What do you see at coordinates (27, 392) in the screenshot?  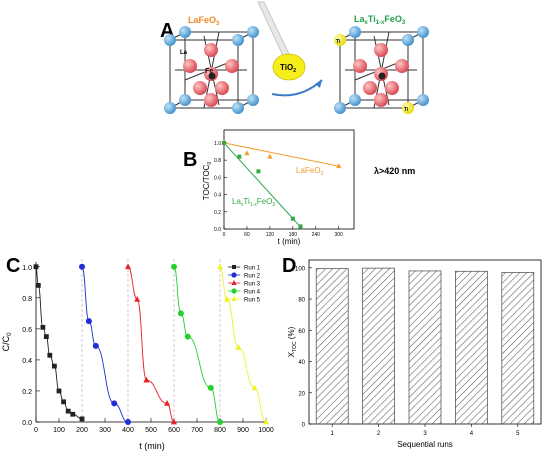 I see `panel-c-ytick-label: 0.2` at bounding box center [27, 392].